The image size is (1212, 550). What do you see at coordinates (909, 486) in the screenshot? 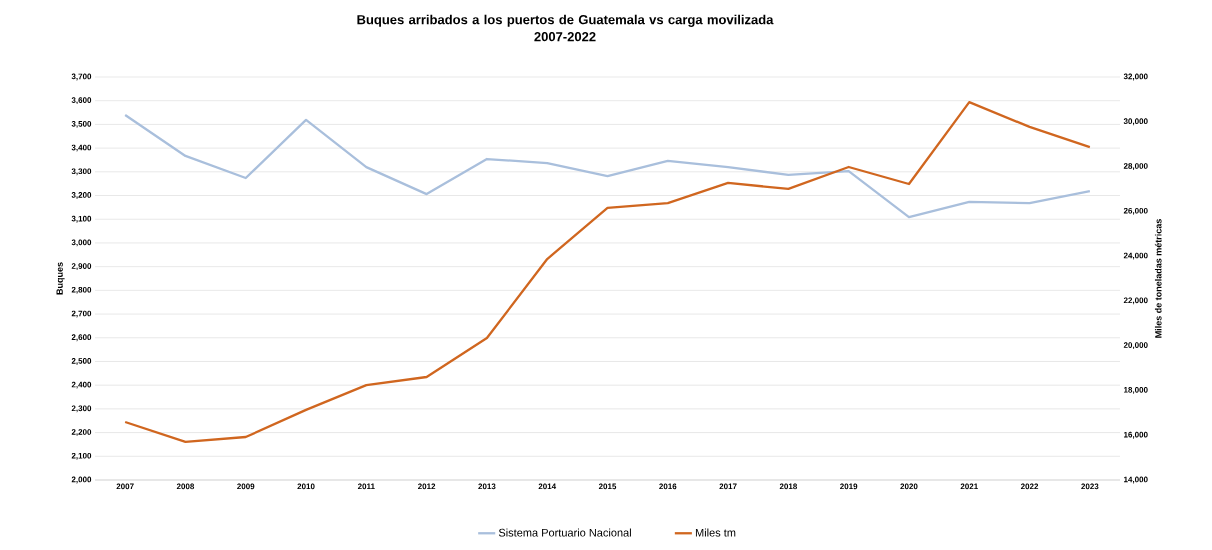
I see `x-tick-label: 2020` at bounding box center [909, 486].